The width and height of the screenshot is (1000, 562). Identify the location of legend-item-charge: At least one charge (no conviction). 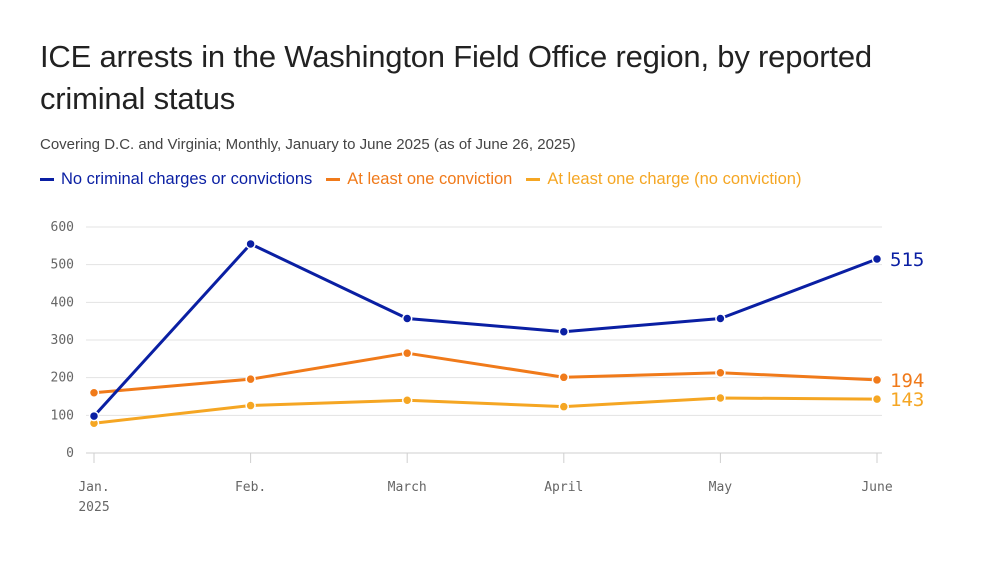
(663, 179).